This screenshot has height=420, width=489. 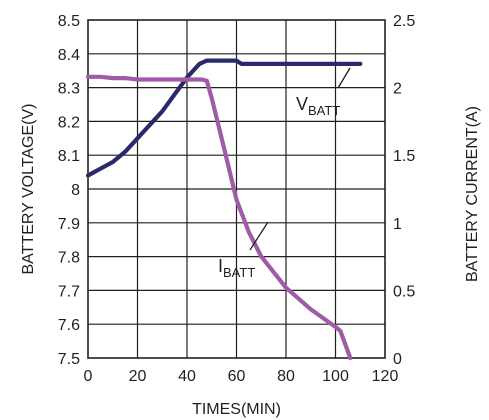 I want to click on y-left-tick-label: 8.1, so click(x=69, y=156).